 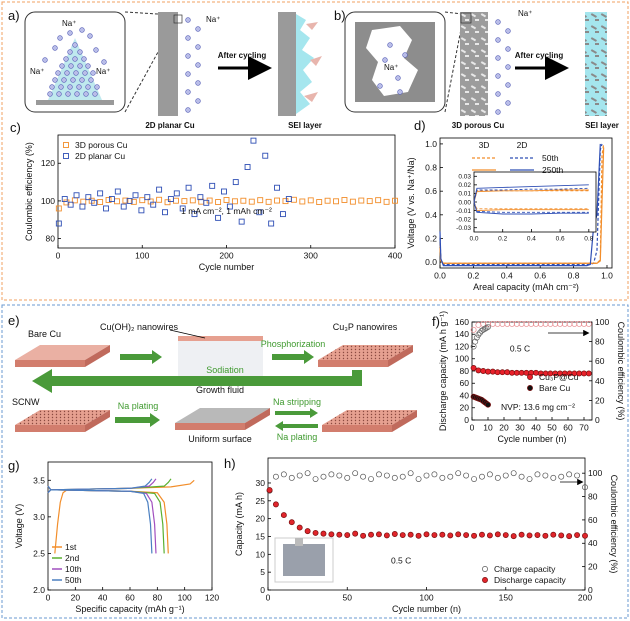 What do you see at coordinates (602, 322) in the screenshot?
I see `y2-tick-label: 100` at bounding box center [602, 322].